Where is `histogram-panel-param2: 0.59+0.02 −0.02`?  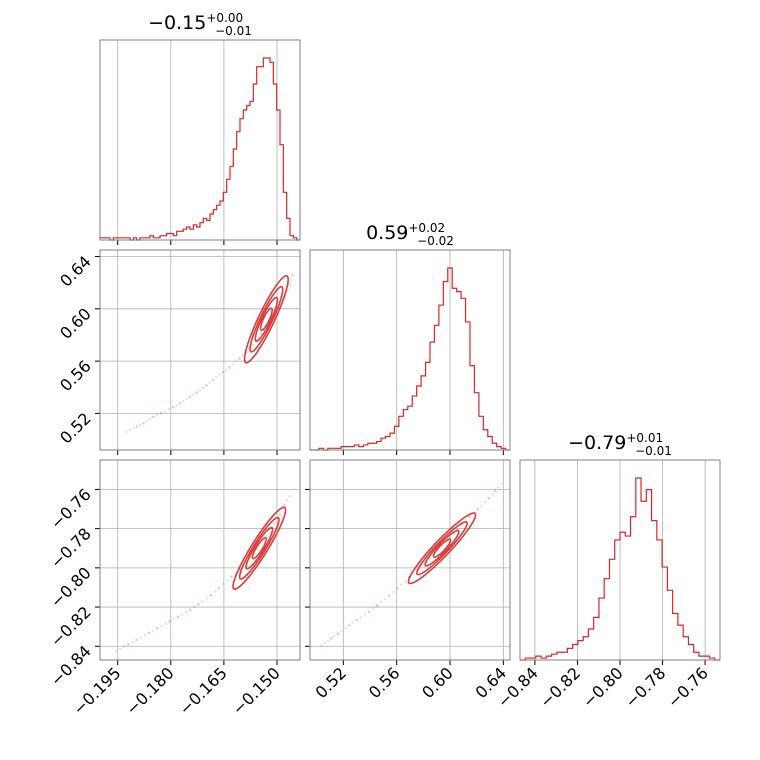 histogram-panel-param2: 0.59+0.02 −0.02 is located at coordinates (410, 338).